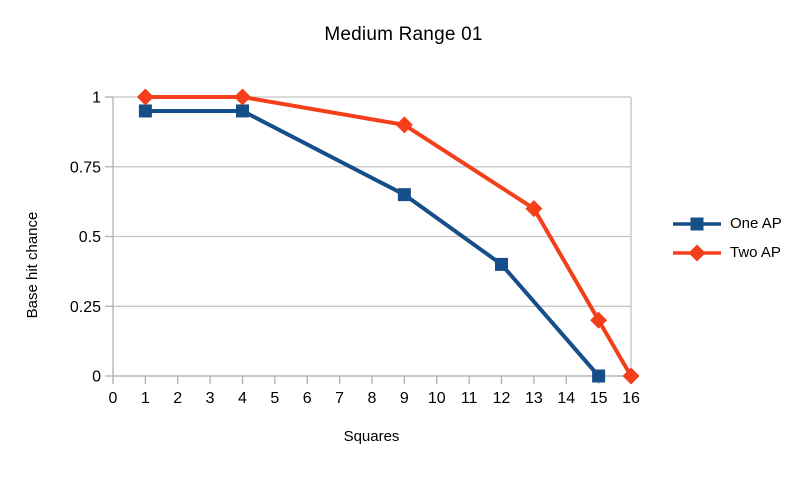 This screenshot has height=478, width=807. Describe the element at coordinates (502, 398) in the screenshot. I see `x-tick-label: 12` at that location.